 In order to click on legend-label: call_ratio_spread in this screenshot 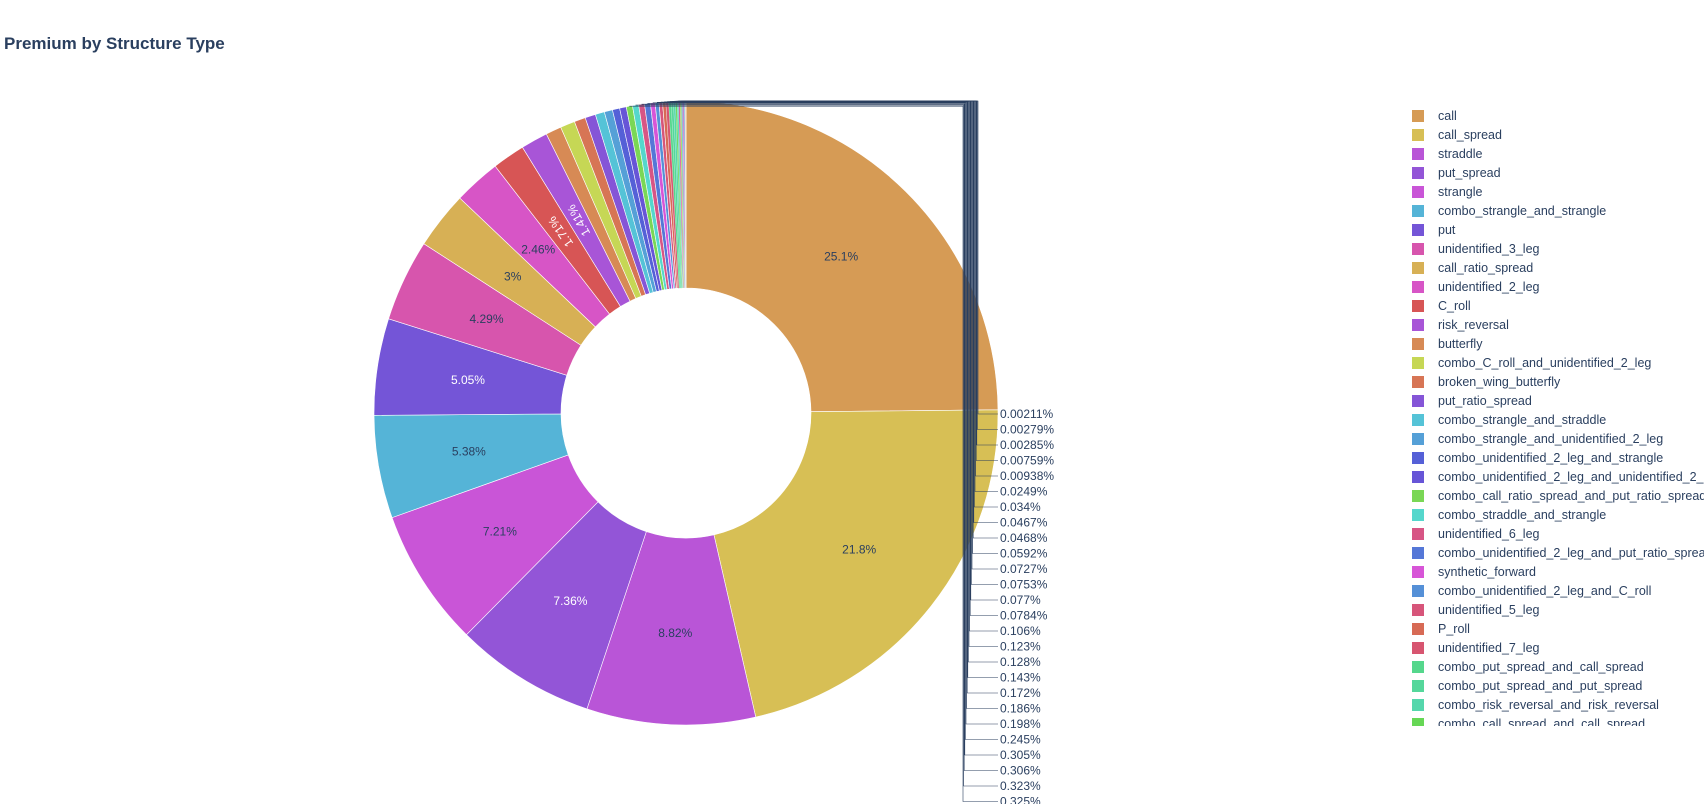, I will do `click(1486, 267)`.